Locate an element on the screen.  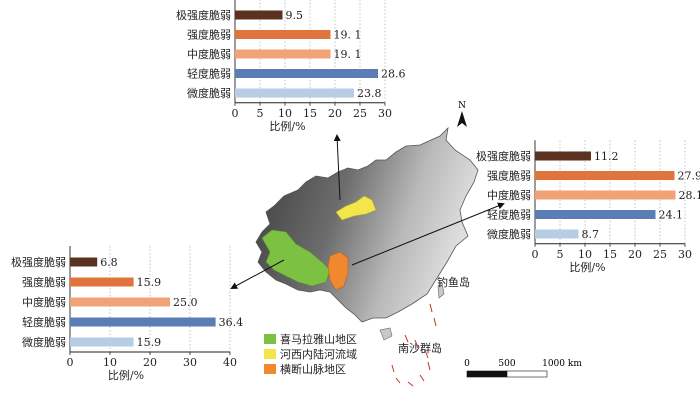
region-hengduan is located at coordinates (338, 271).